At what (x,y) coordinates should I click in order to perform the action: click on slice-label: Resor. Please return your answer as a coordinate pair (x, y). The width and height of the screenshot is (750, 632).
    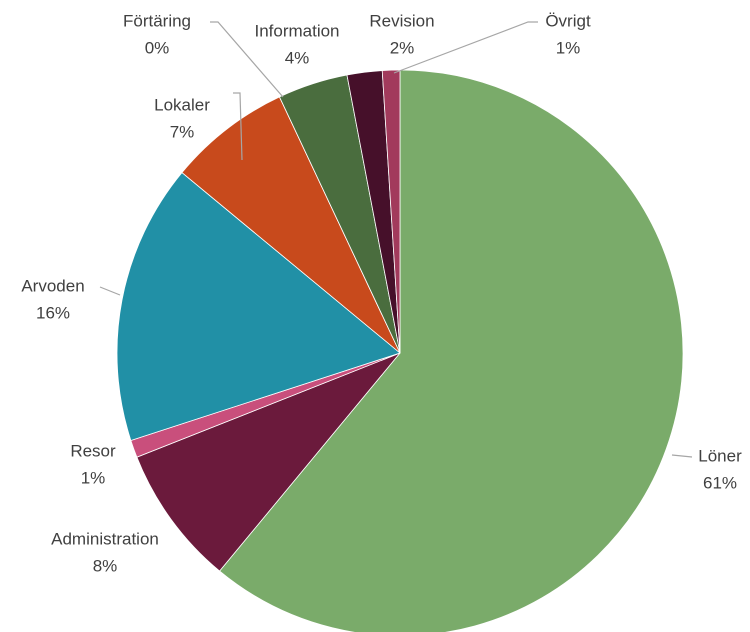
    Looking at the image, I should click on (93, 450).